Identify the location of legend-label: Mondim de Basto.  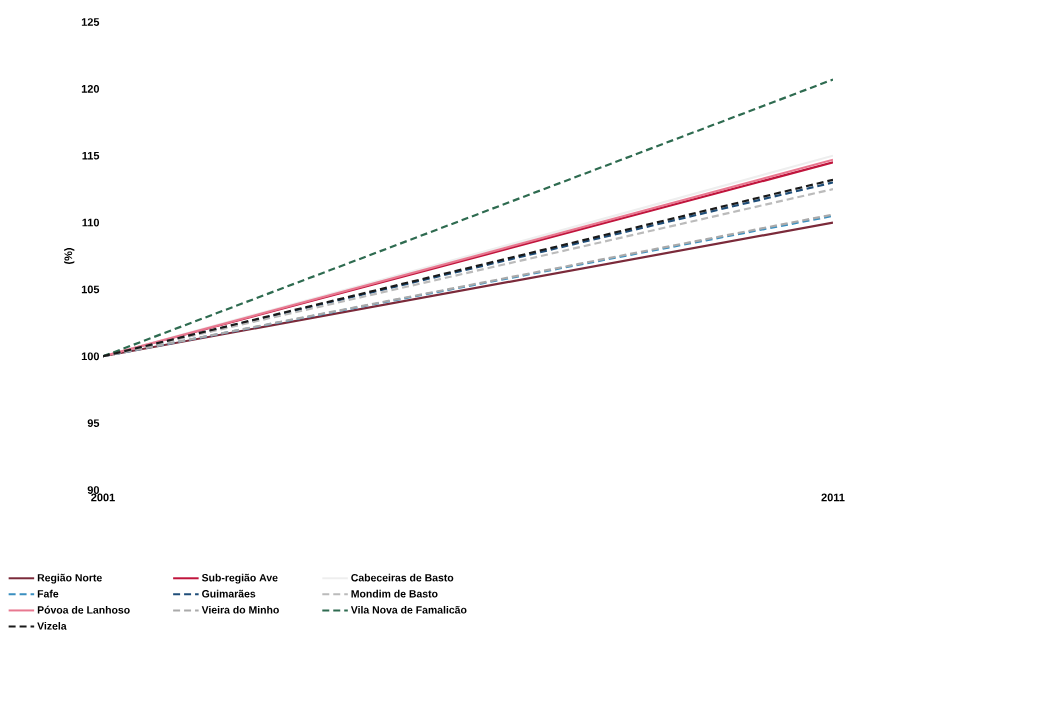
(394, 593).